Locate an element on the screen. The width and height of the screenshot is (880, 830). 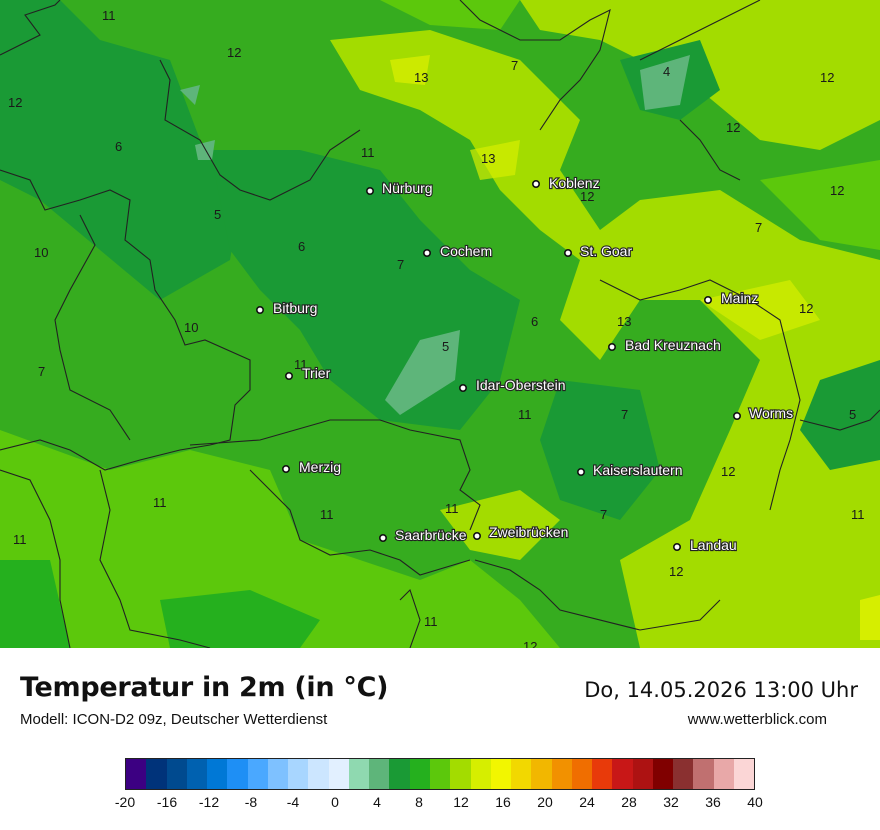
scale-tick-label: 36 is located at coordinates (713, 802).